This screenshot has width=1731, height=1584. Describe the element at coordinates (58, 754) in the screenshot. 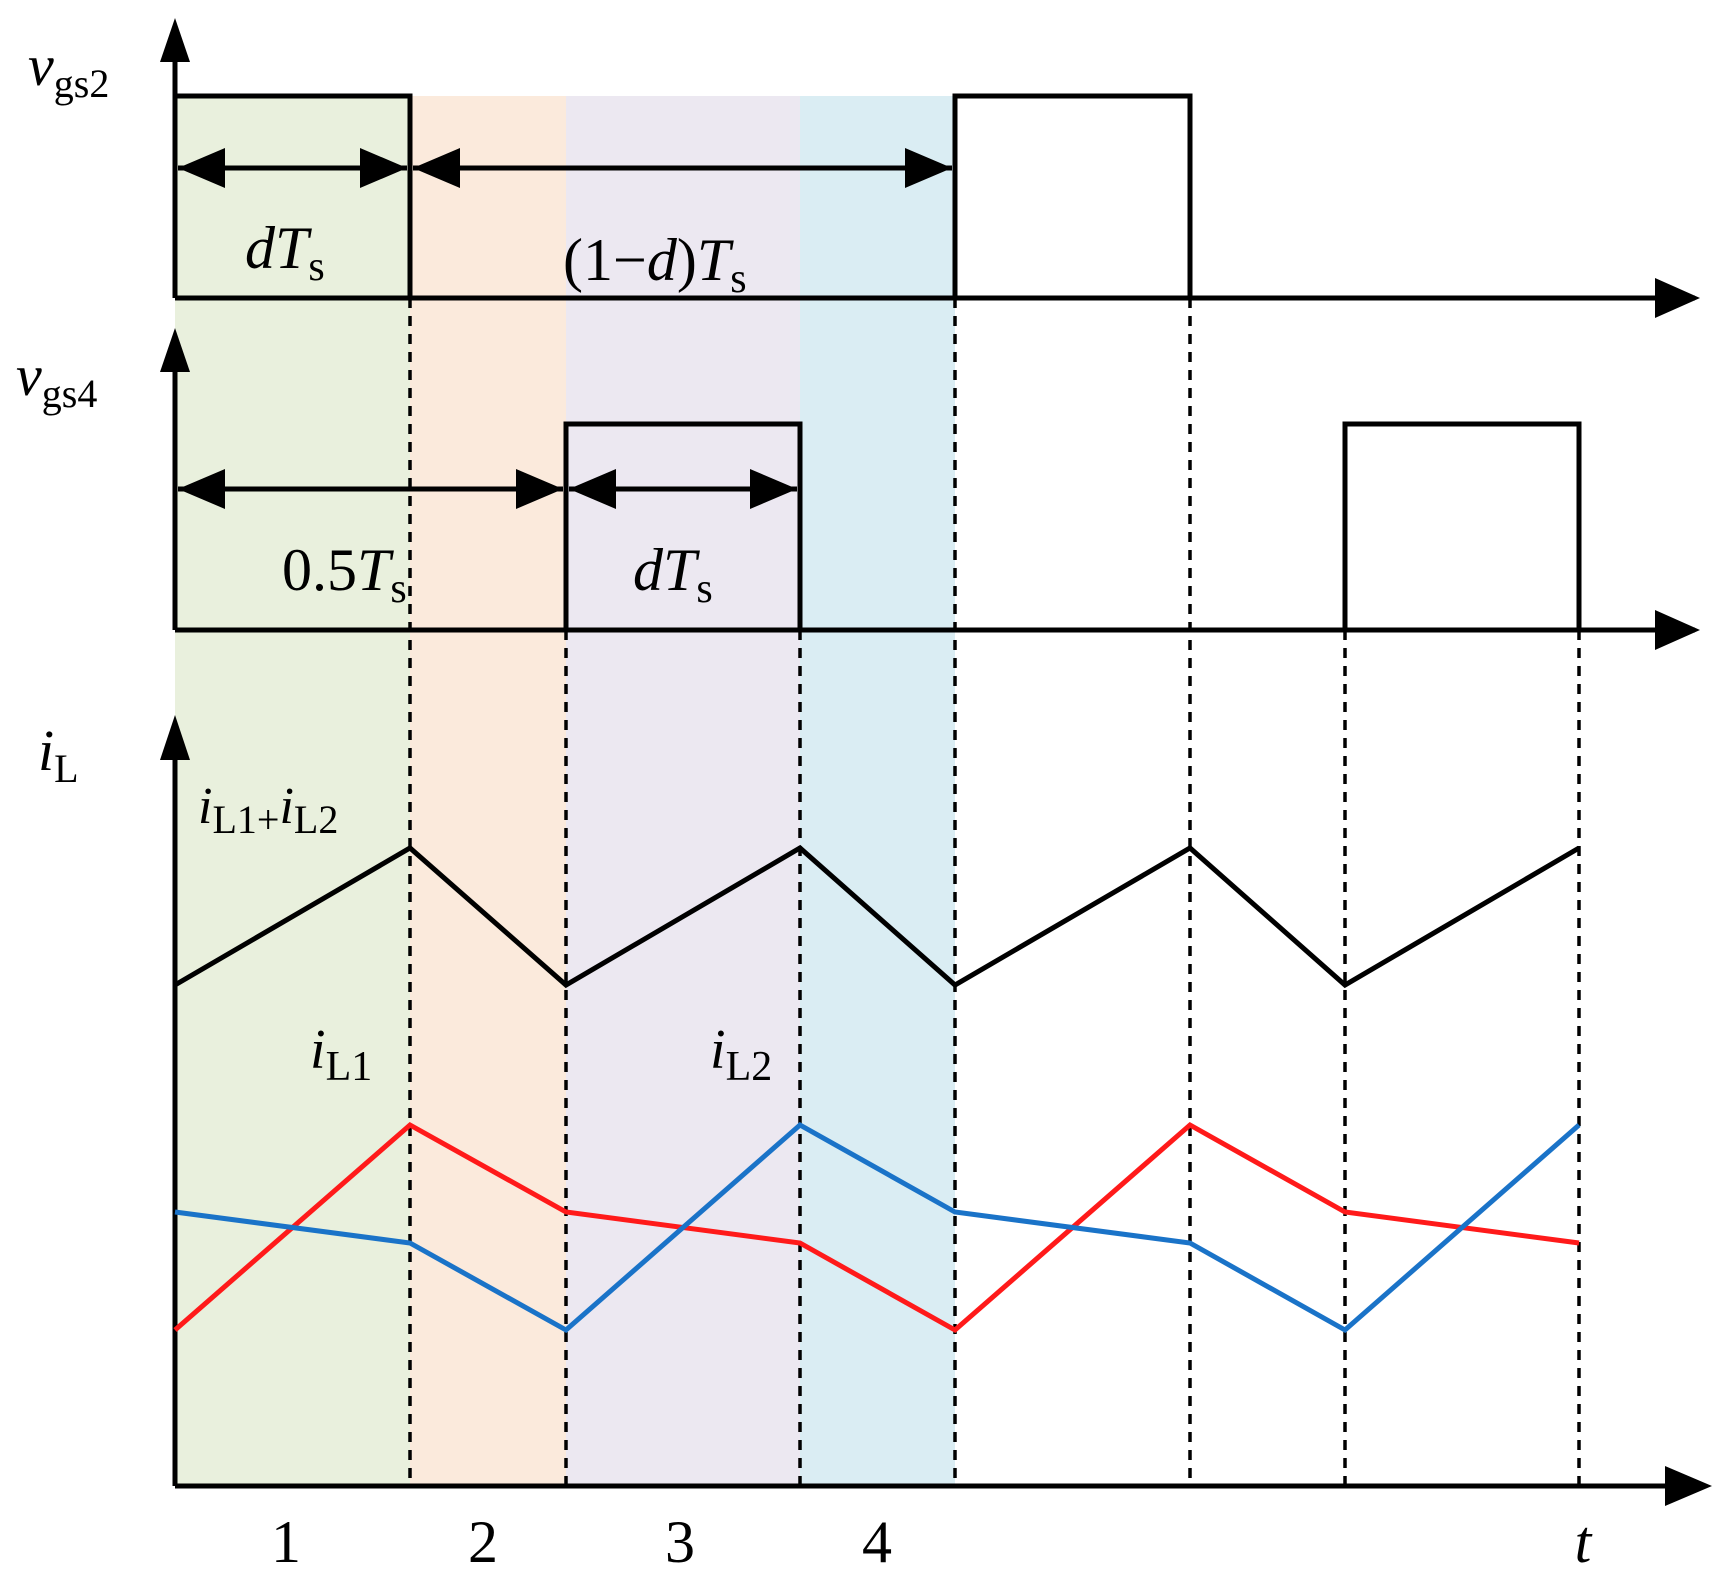

I see `iL-axis-label: iL` at that location.